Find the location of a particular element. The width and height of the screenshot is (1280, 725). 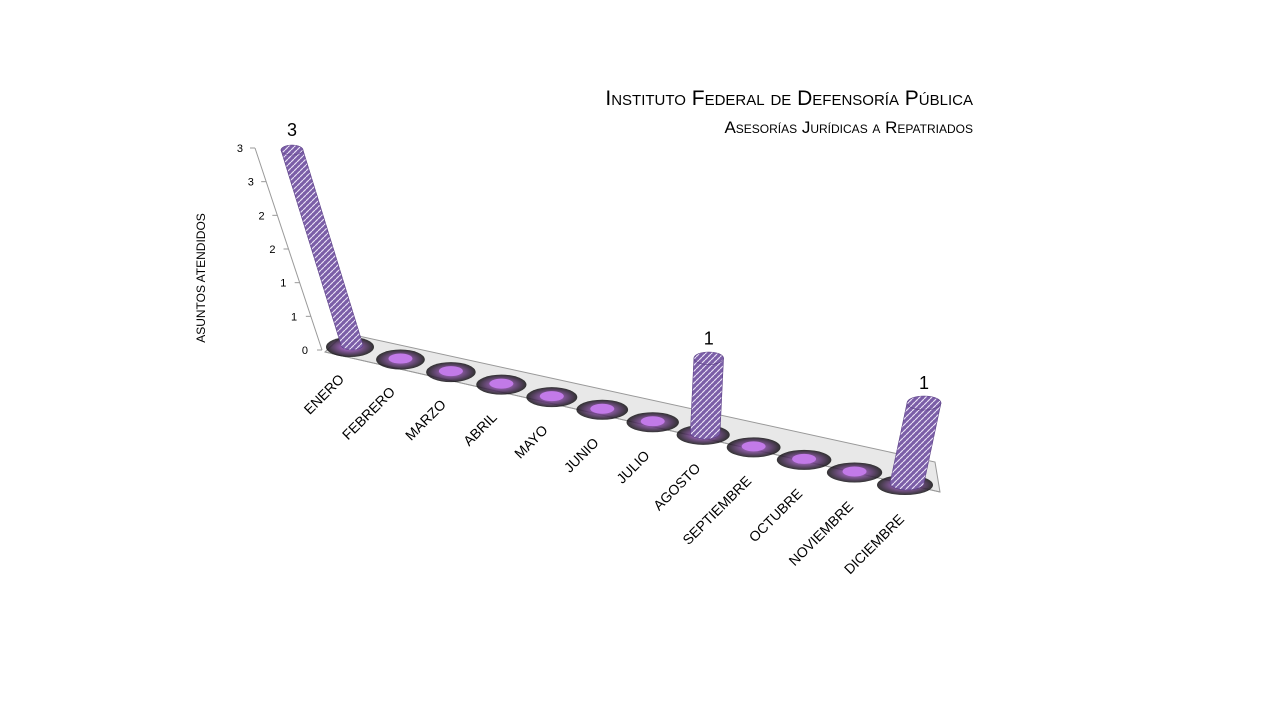

x-tick-label: JUNIO is located at coordinates (581, 454).